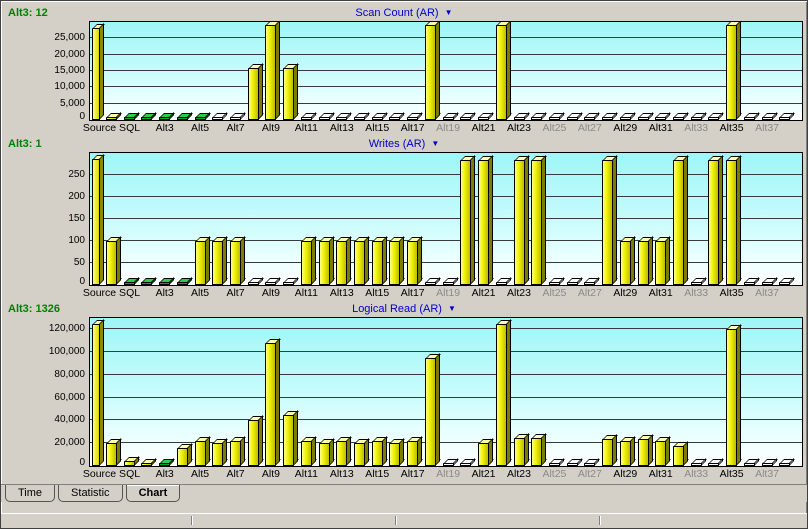  I want to click on x-tick-label: Alt13, so click(341, 474).